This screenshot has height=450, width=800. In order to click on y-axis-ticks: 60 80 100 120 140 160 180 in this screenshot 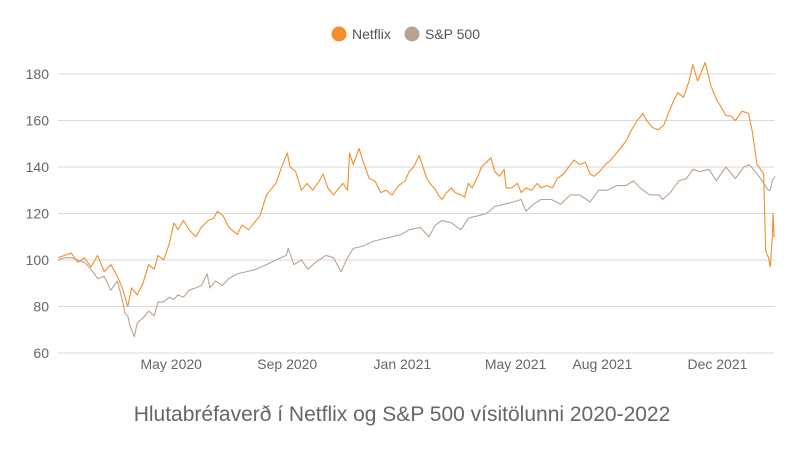, I will do `click(38, 213)`.